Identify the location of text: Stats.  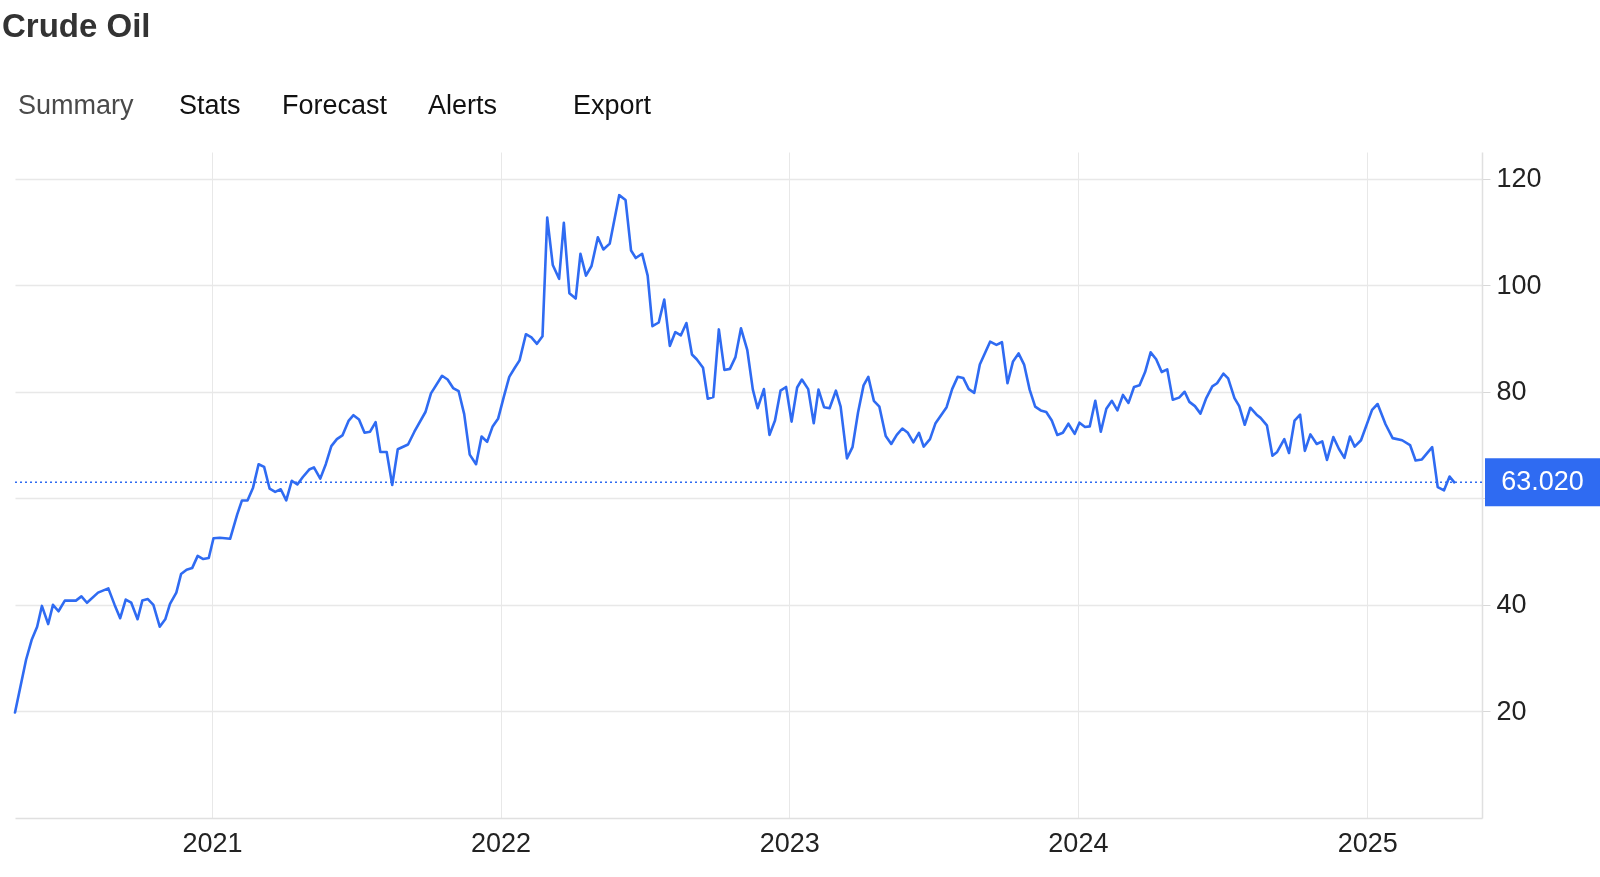
(210, 105).